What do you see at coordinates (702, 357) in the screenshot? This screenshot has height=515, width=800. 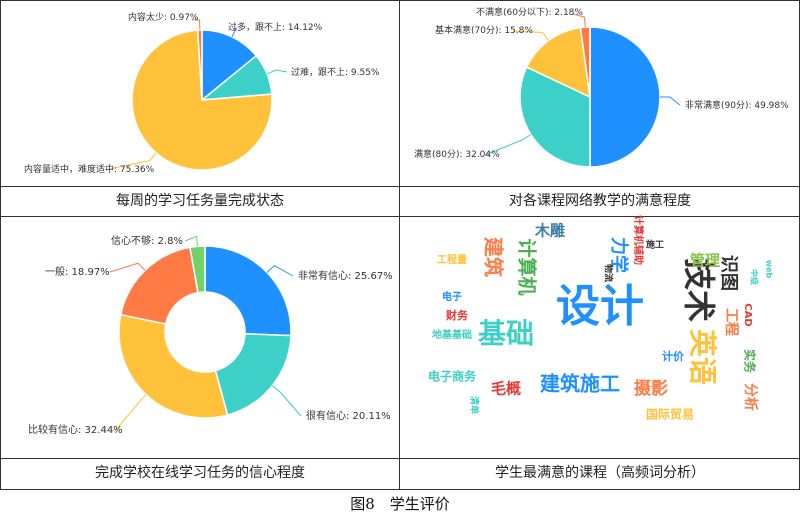 I see `word-cloud-term: 英语` at bounding box center [702, 357].